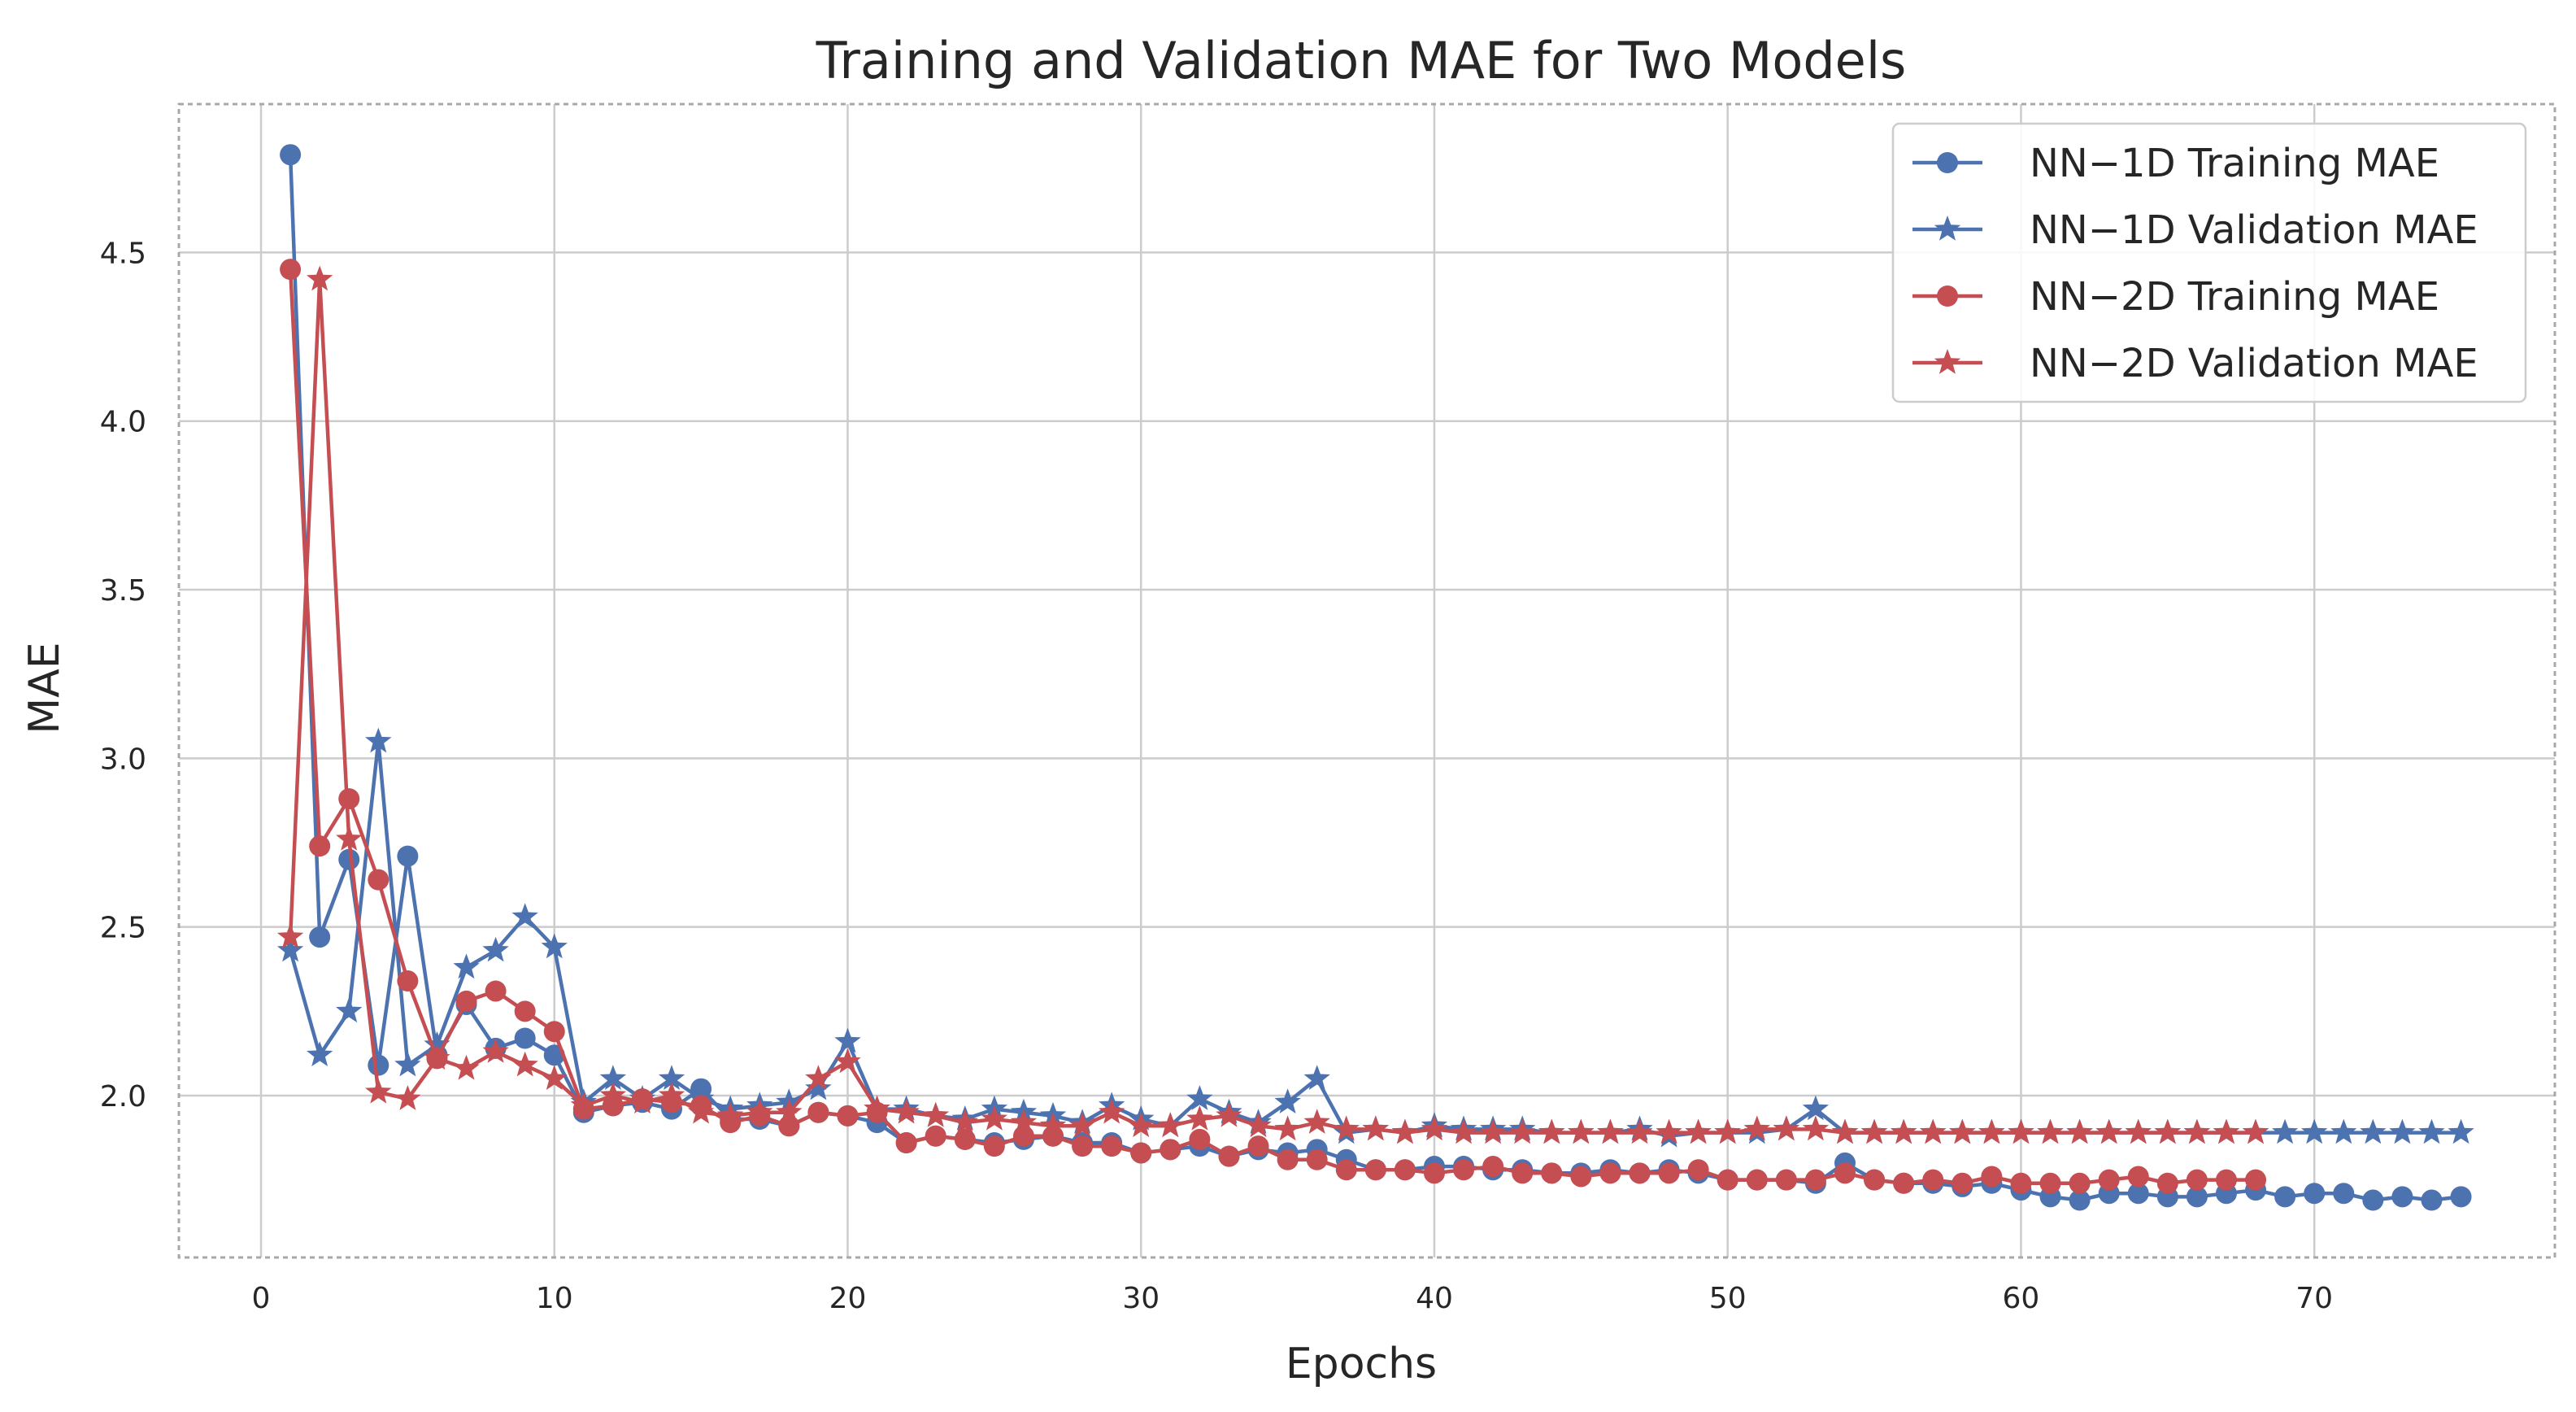 This screenshot has width=2576, height=1412. I want to click on legend-item: NN−1D Training MAE, so click(2175, 163).